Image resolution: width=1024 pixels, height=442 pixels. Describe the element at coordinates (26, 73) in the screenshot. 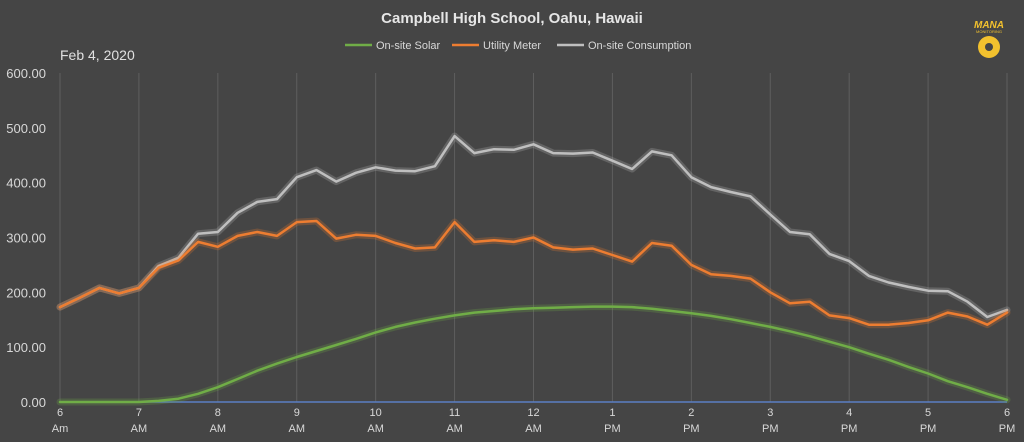

I see `y-tick-label-6: 600.00` at that location.